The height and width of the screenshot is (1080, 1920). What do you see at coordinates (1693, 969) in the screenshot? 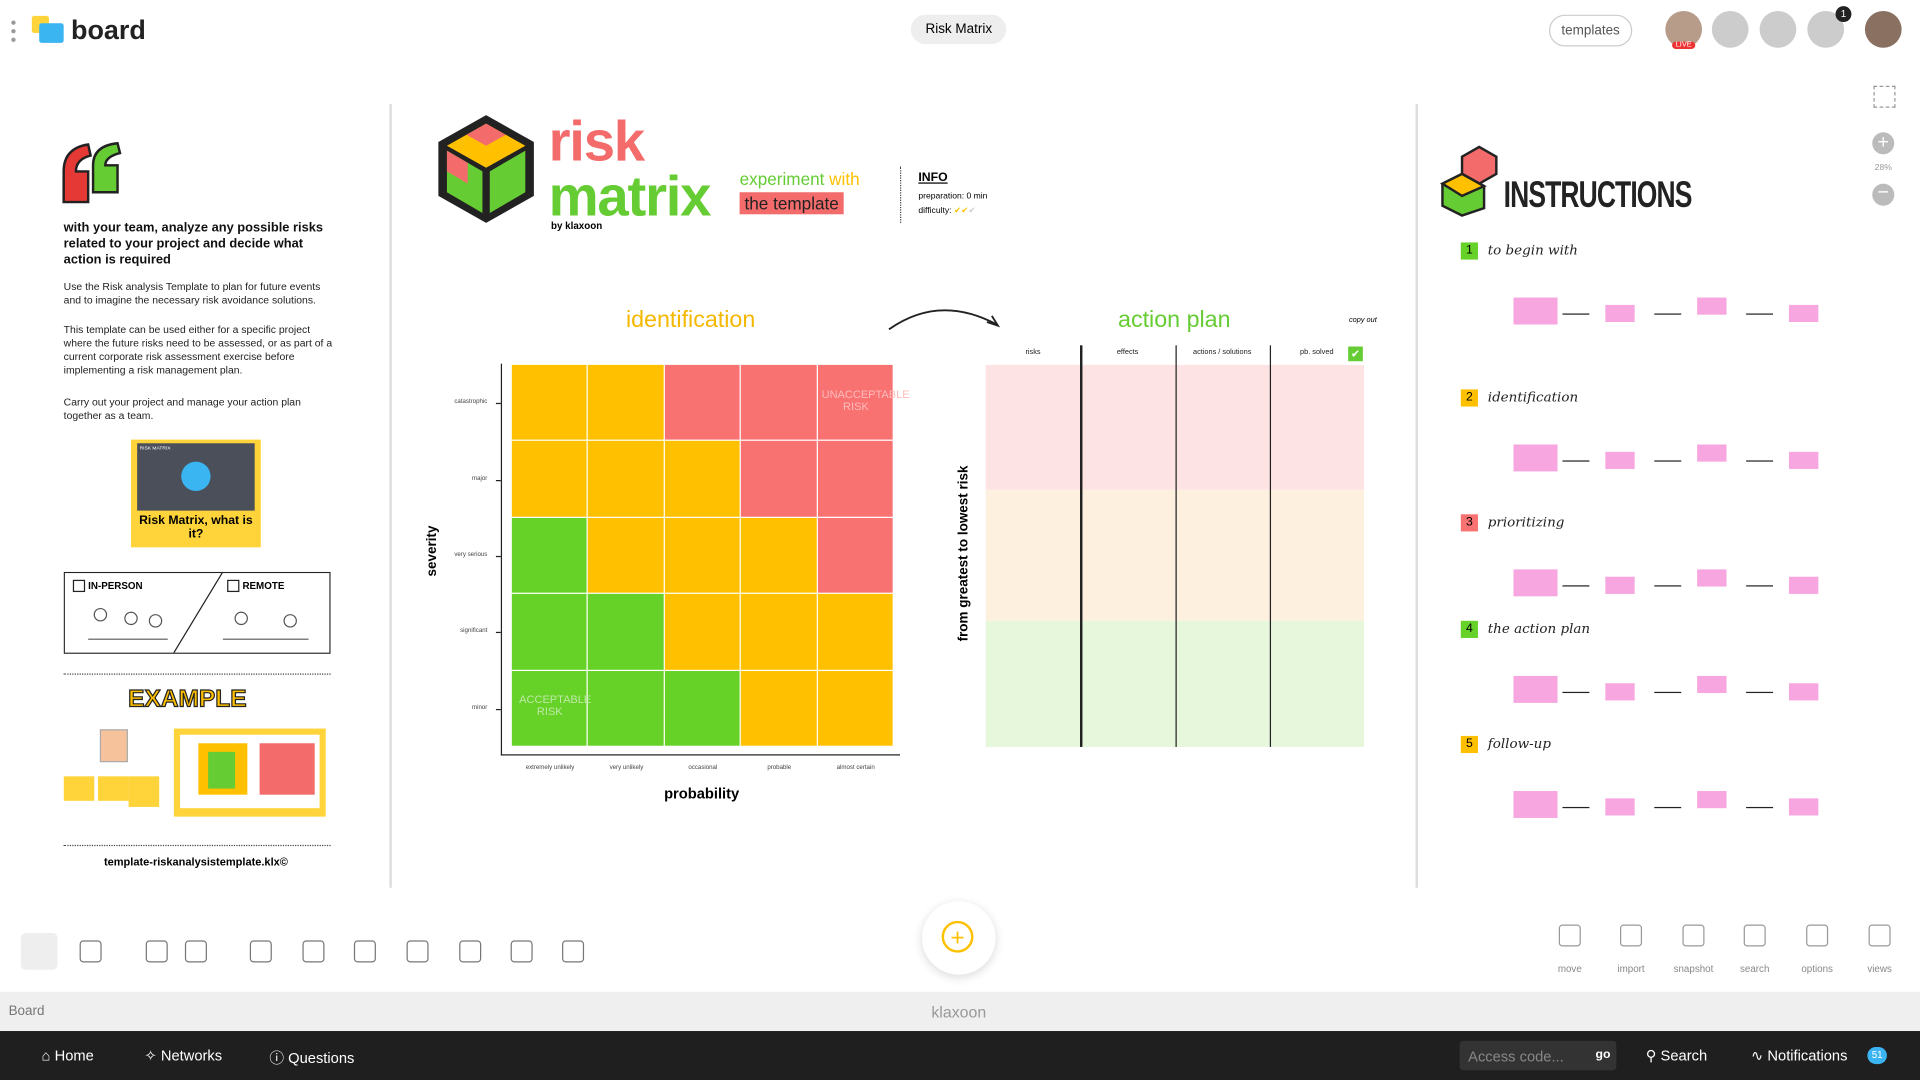
I see `tool-label: snapshot` at bounding box center [1693, 969].